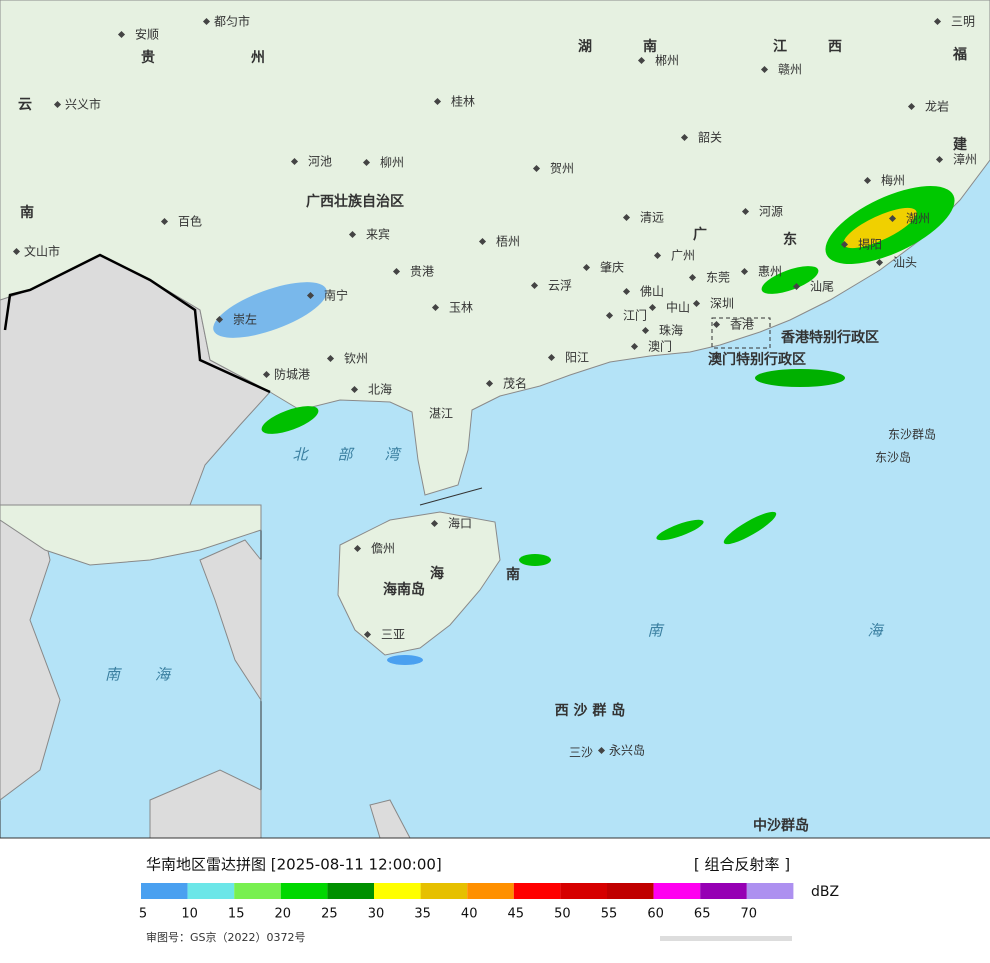  I want to click on legend-level: 50, so click(562, 914).